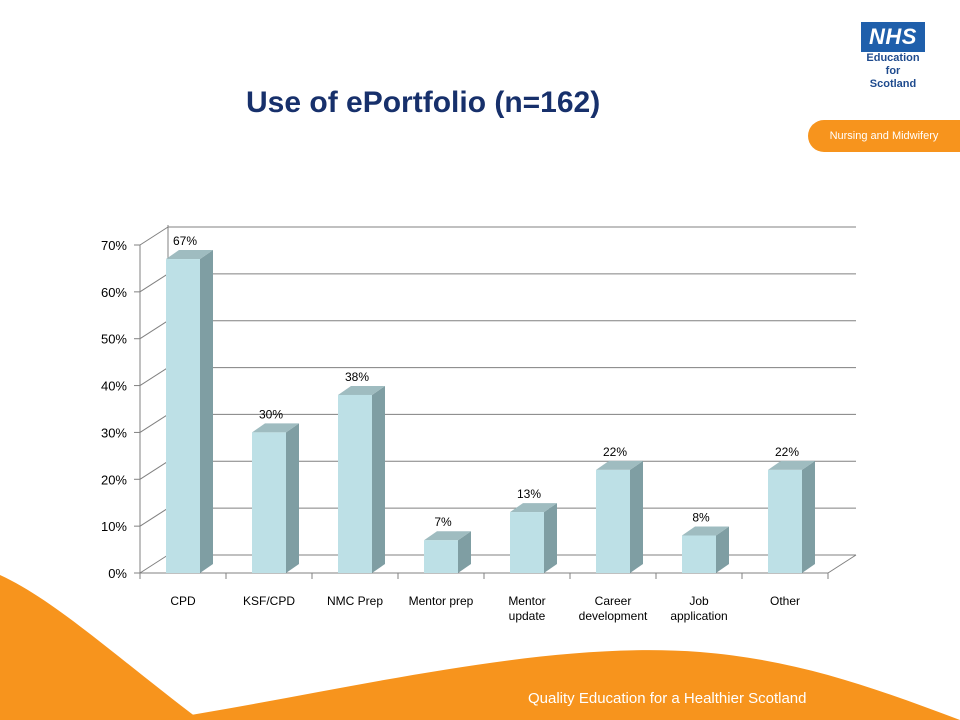  What do you see at coordinates (269, 601) in the screenshot?
I see `x-tick-label: KSF/CPD` at bounding box center [269, 601].